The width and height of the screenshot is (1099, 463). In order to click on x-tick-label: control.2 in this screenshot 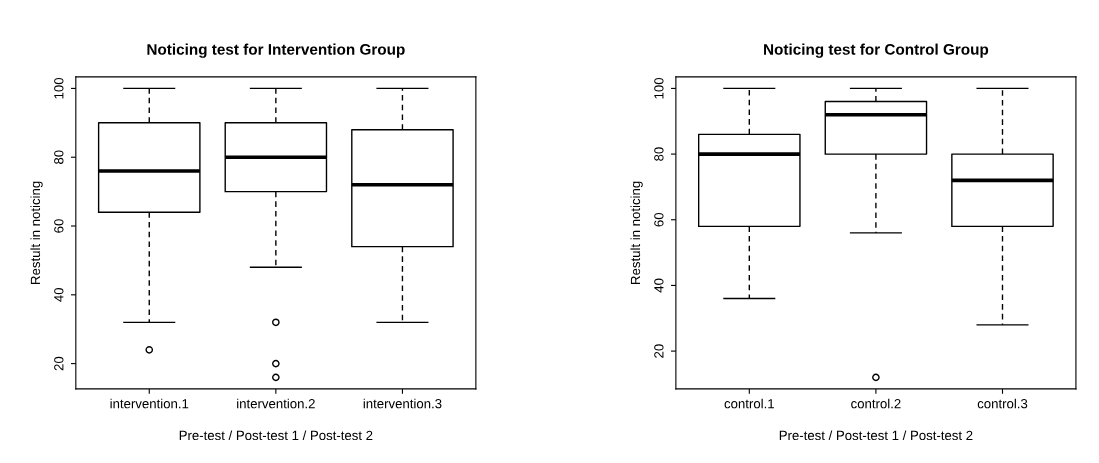, I will do `click(876, 403)`.